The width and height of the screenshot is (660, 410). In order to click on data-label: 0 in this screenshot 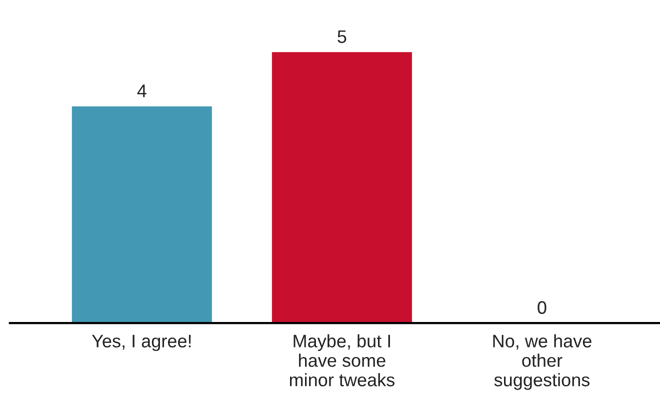, I will do `click(542, 307)`.